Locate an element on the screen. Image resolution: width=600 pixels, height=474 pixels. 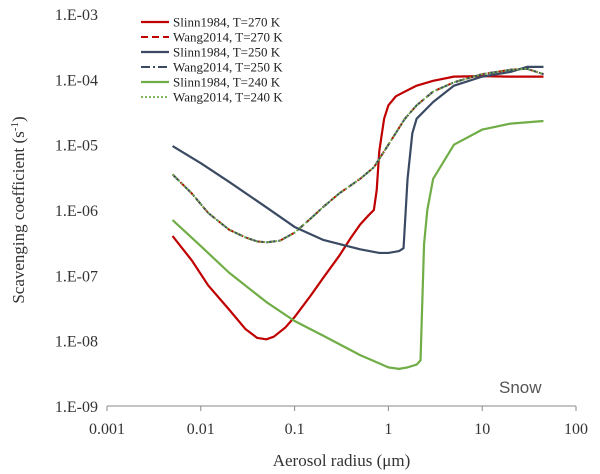
legend-label: Slinn1984, T=270 K is located at coordinates (227, 22).